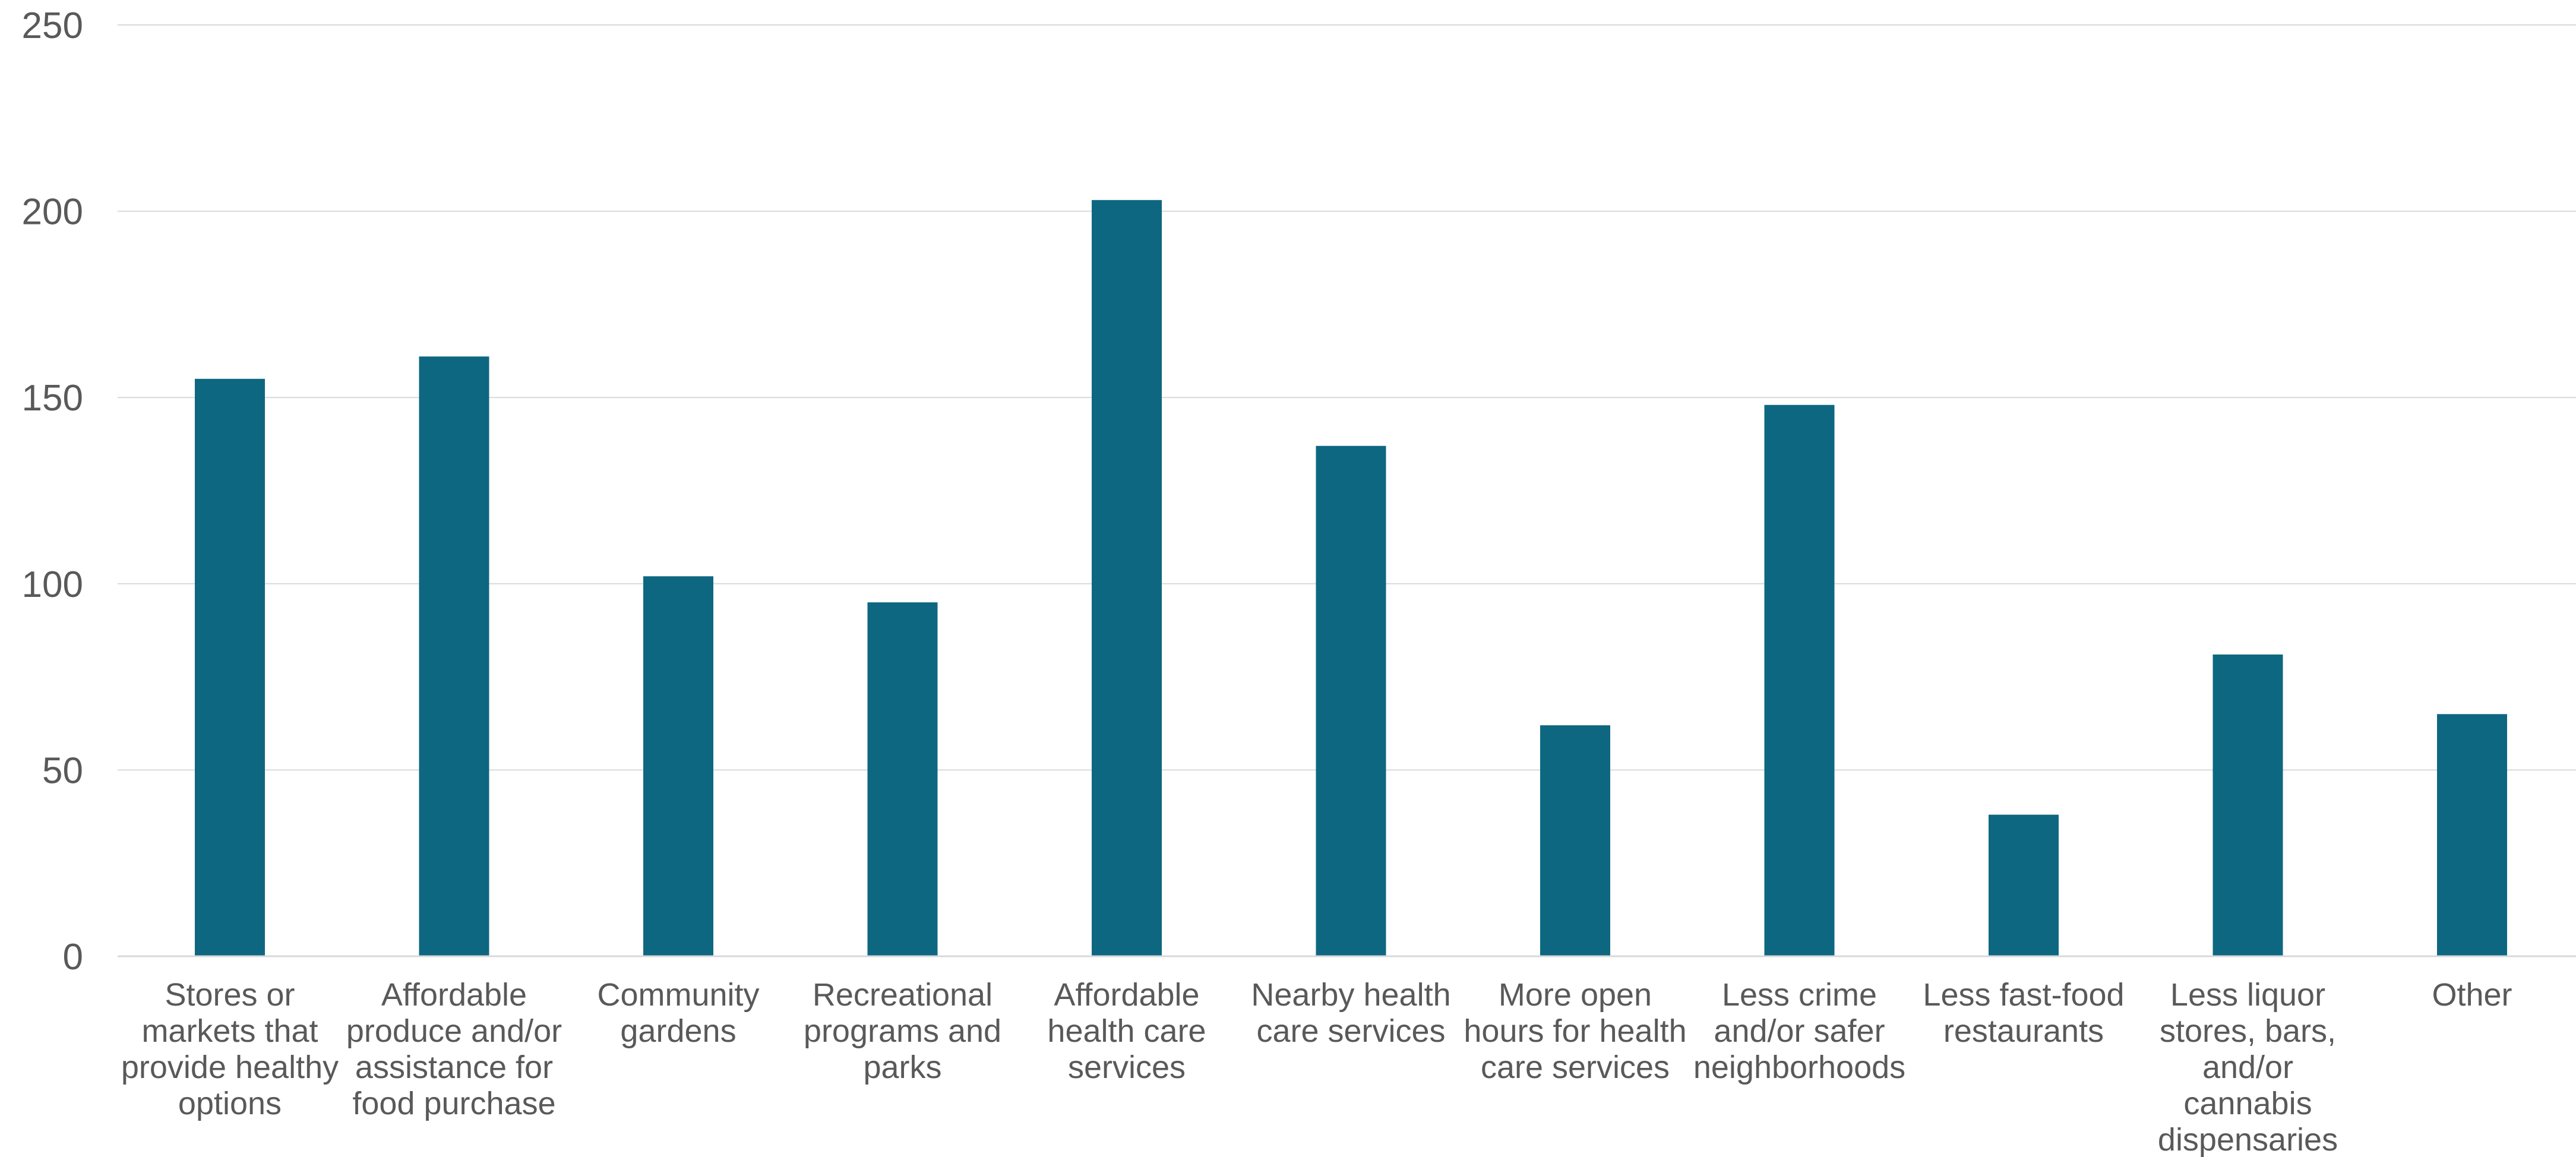 The height and width of the screenshot is (1157, 2576). What do you see at coordinates (52, 213) in the screenshot?
I see `y-tick-label: 200` at bounding box center [52, 213].